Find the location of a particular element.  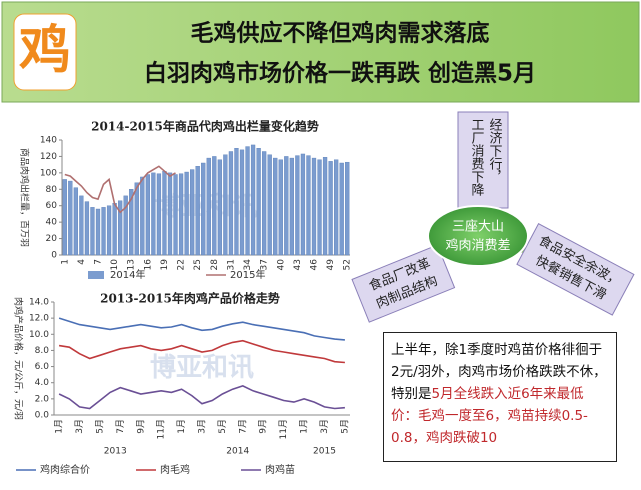

title-line1: 毛鸡供应不降但鸡肉需求落底 is located at coordinates (340, 33).